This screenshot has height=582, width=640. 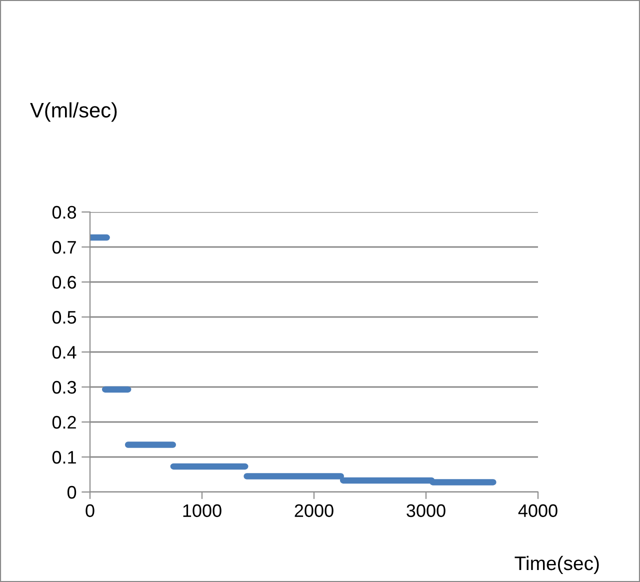 What do you see at coordinates (64, 282) in the screenshot?
I see `y-tick-label: 0.6` at bounding box center [64, 282].